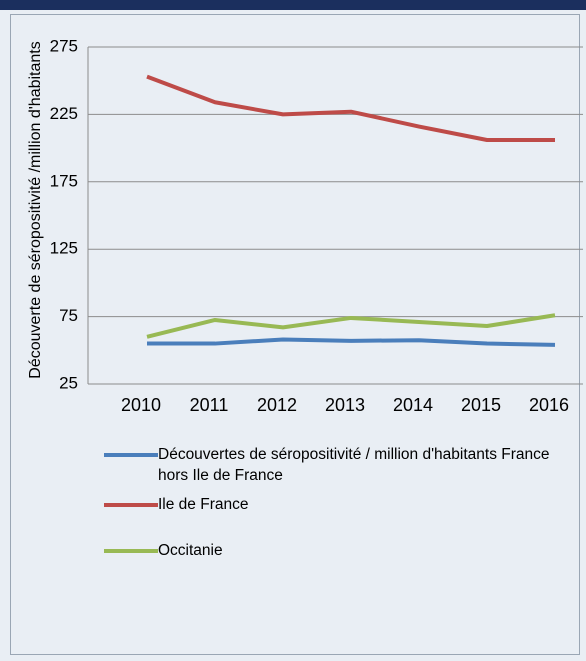  I want to click on x-tick-label: 2014, so click(413, 405).